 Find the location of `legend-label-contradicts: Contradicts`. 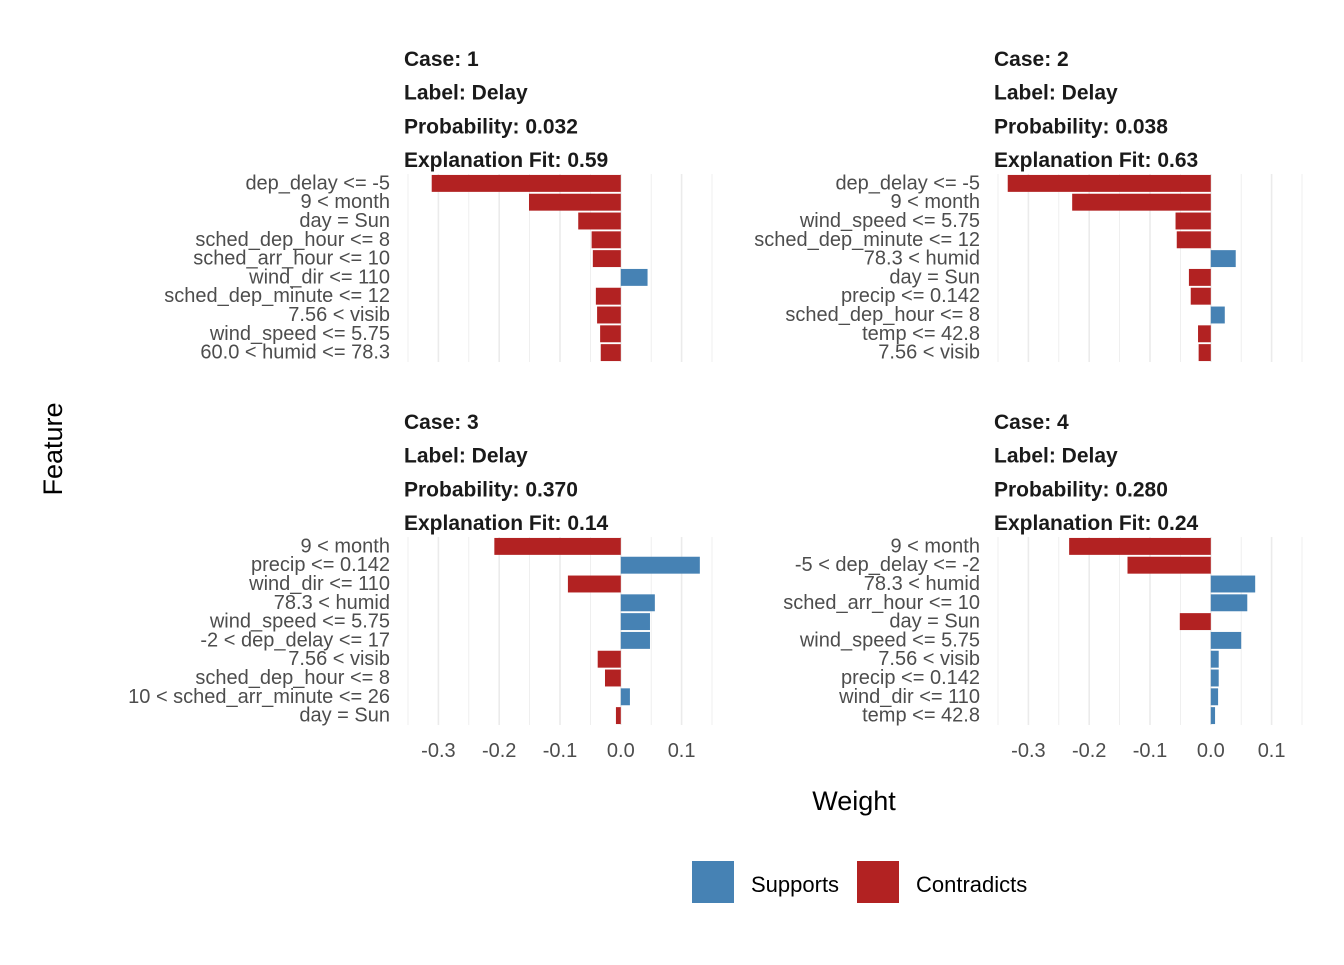

legend-label-contradicts: Contradicts is located at coordinates (971, 884).